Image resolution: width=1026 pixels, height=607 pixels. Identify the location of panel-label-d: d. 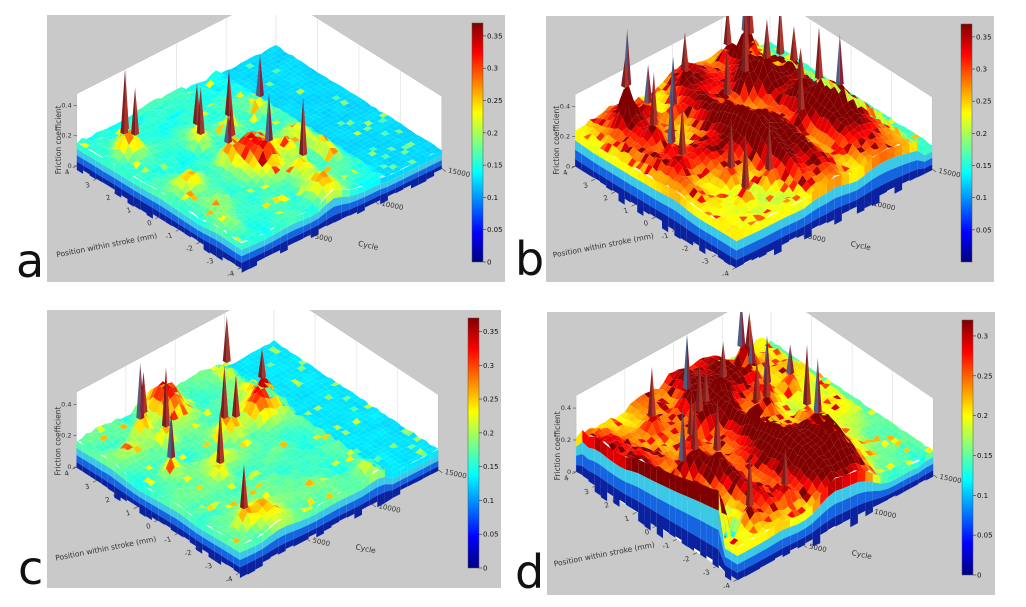
(530, 572).